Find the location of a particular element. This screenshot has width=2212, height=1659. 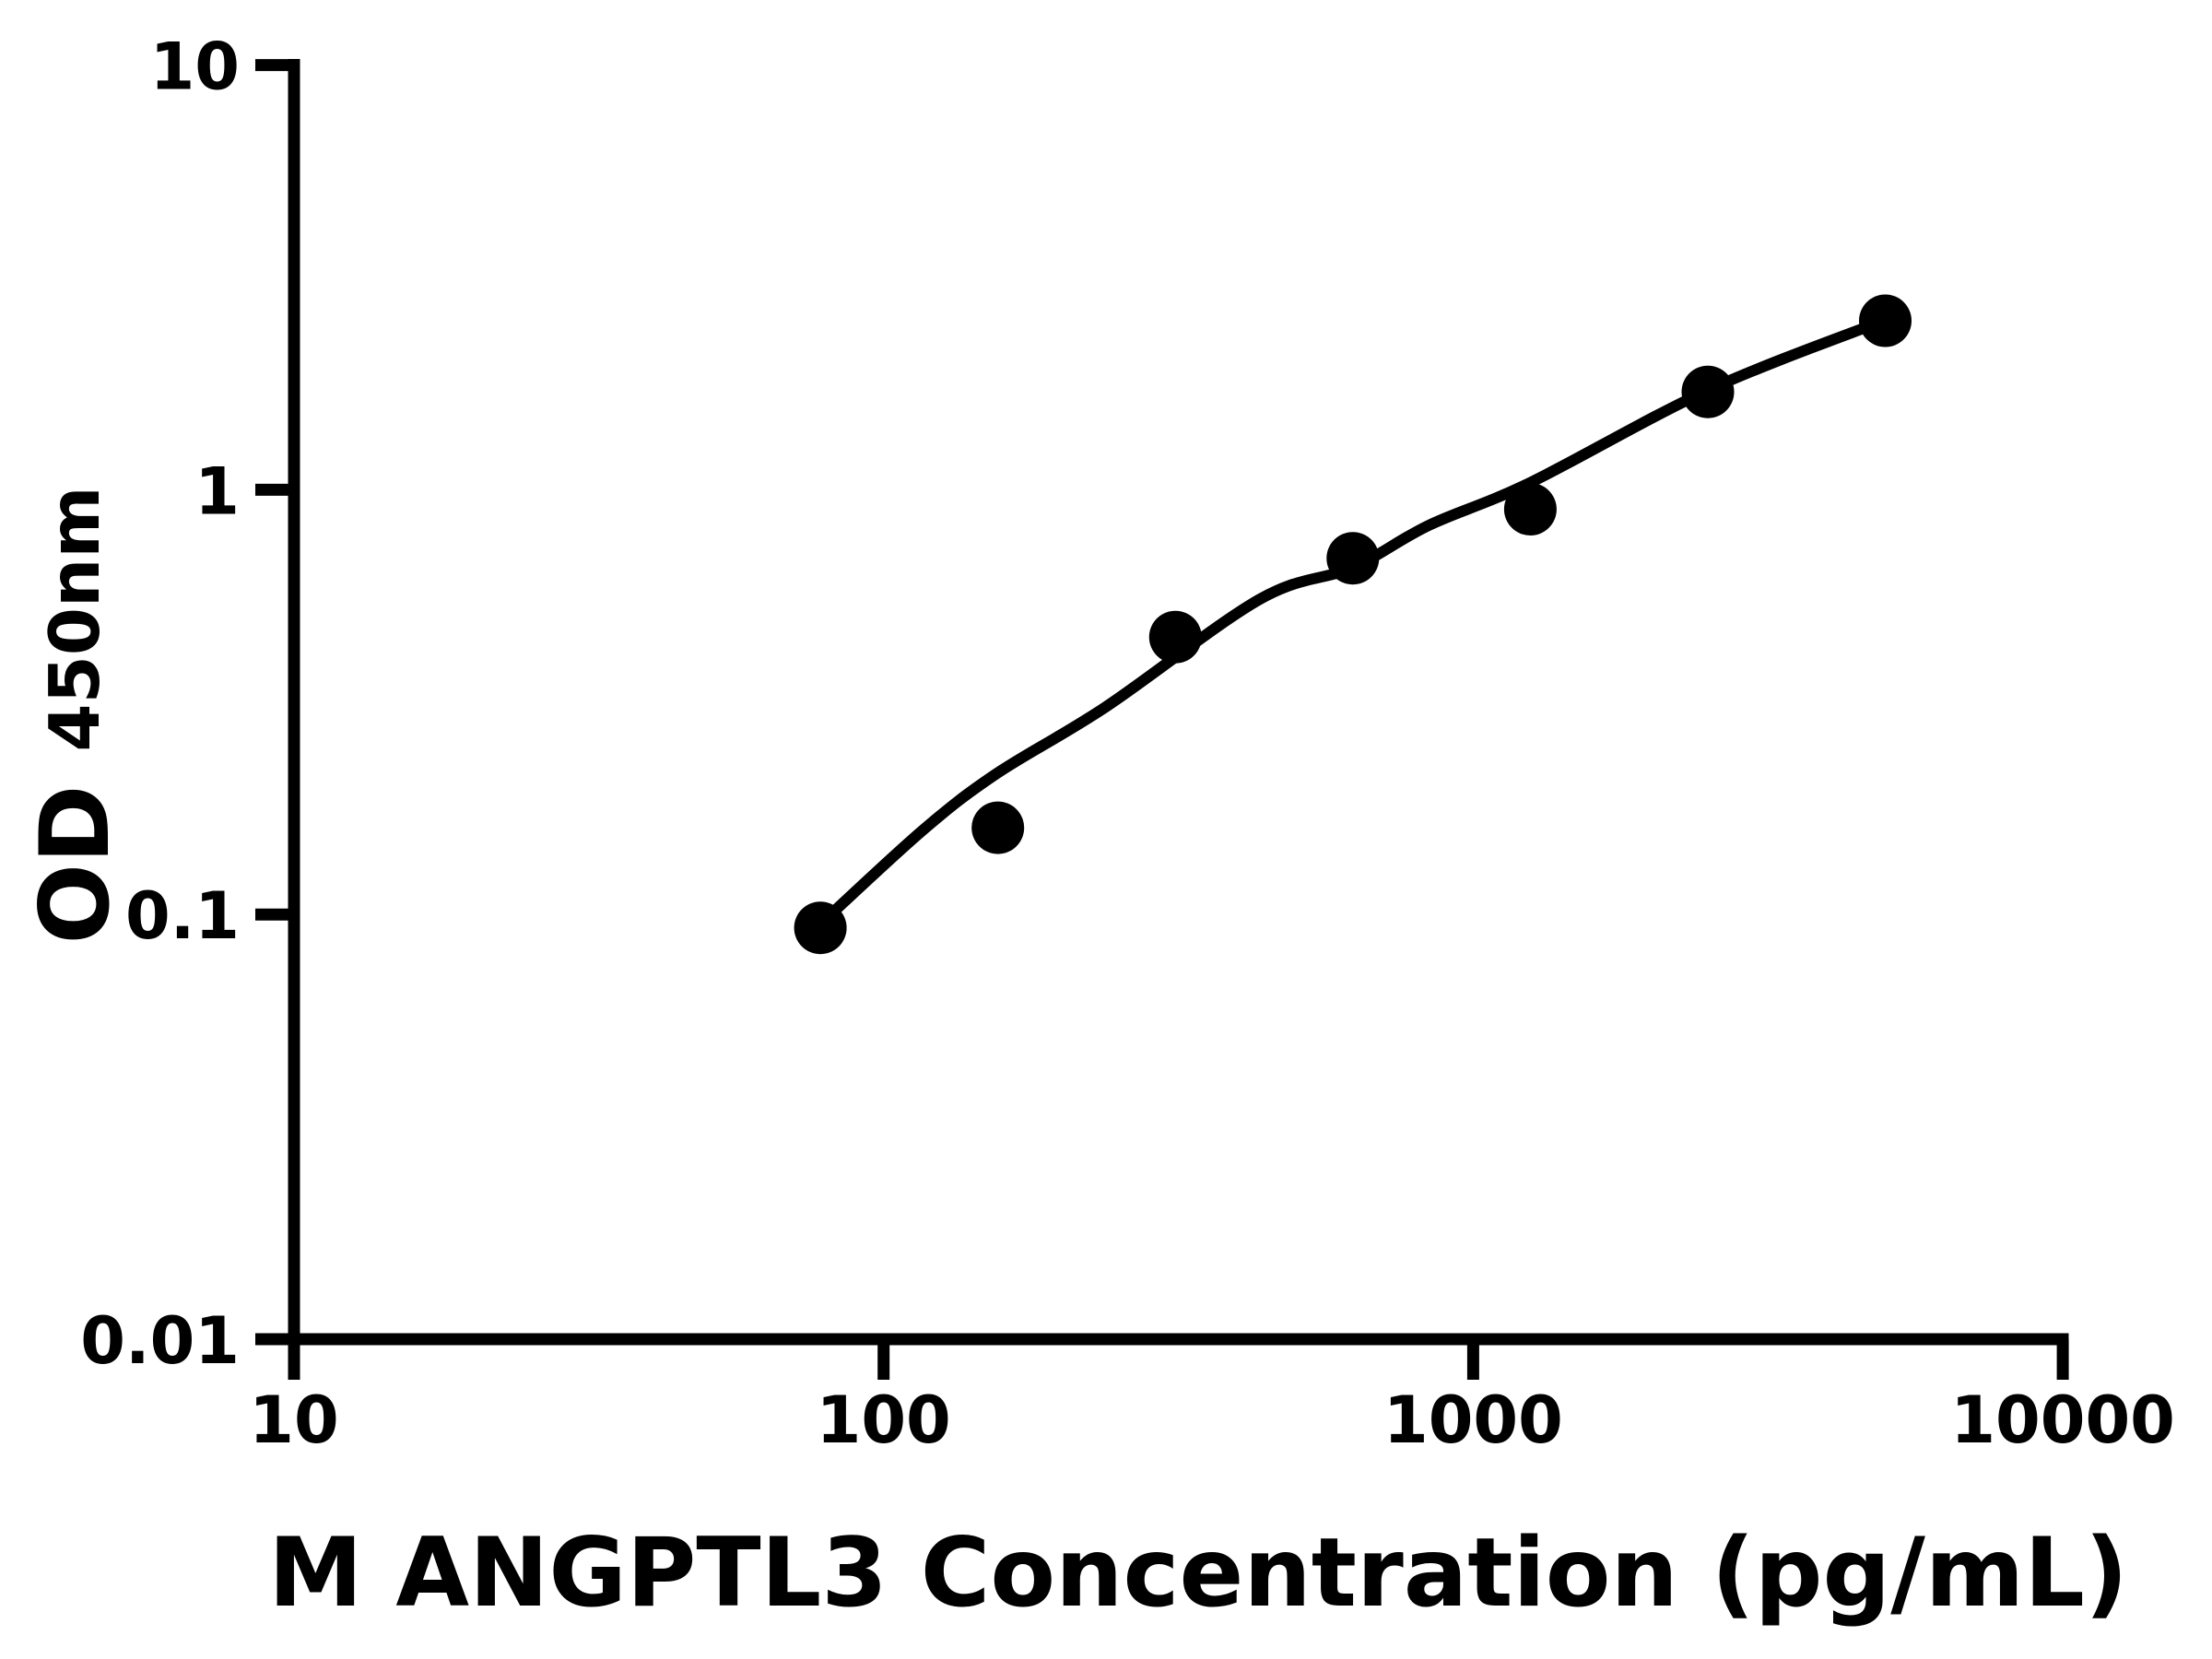

y-tick-label: 0.1 is located at coordinates (182, 916).